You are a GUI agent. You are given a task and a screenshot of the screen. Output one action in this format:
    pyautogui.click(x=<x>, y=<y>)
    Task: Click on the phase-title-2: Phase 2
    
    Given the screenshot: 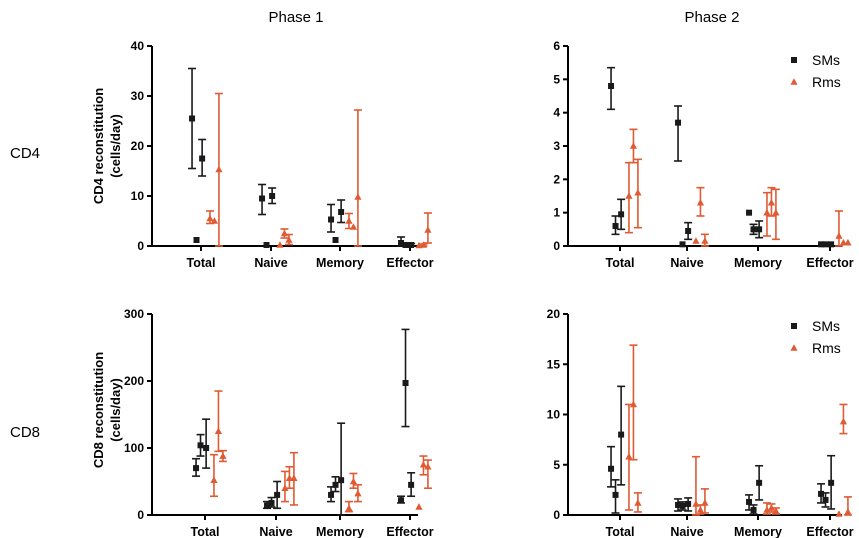 What is the action you would take?
    pyautogui.click(x=711, y=17)
    